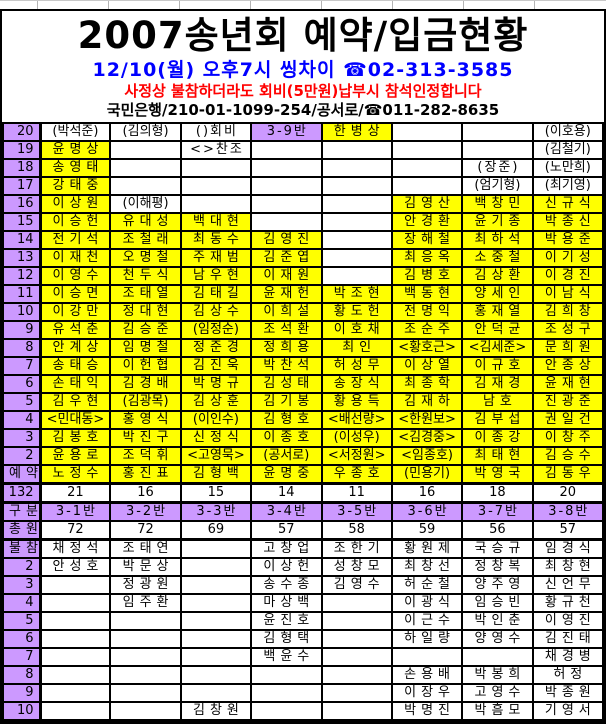 The width and height of the screenshot is (606, 724). What do you see at coordinates (497, 474) in the screenshot?
I see `grid-cell: 박영국` at bounding box center [497, 474].